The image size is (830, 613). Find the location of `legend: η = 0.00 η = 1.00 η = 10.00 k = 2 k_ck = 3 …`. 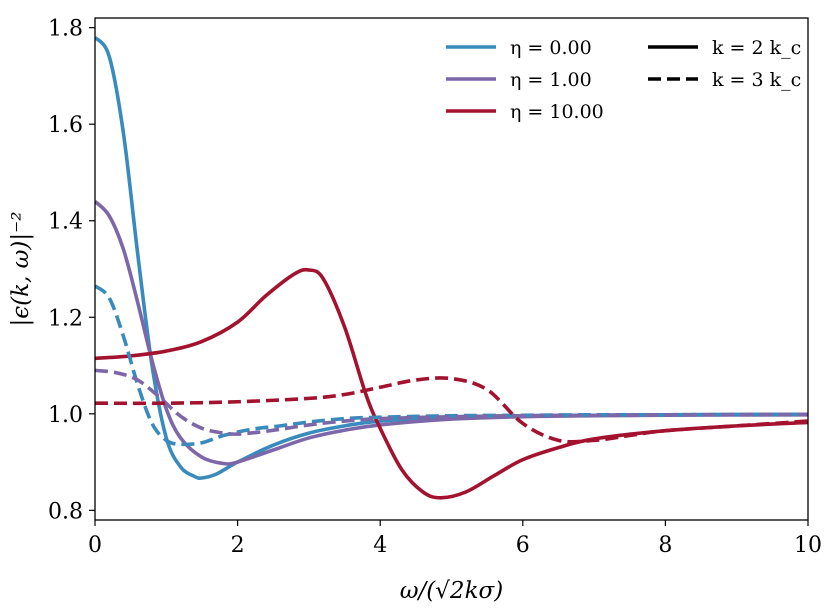

legend: η = 0.00 η = 1.00 η = 10.00 k = 2 k_ck = 3 … is located at coordinates (623, 80).